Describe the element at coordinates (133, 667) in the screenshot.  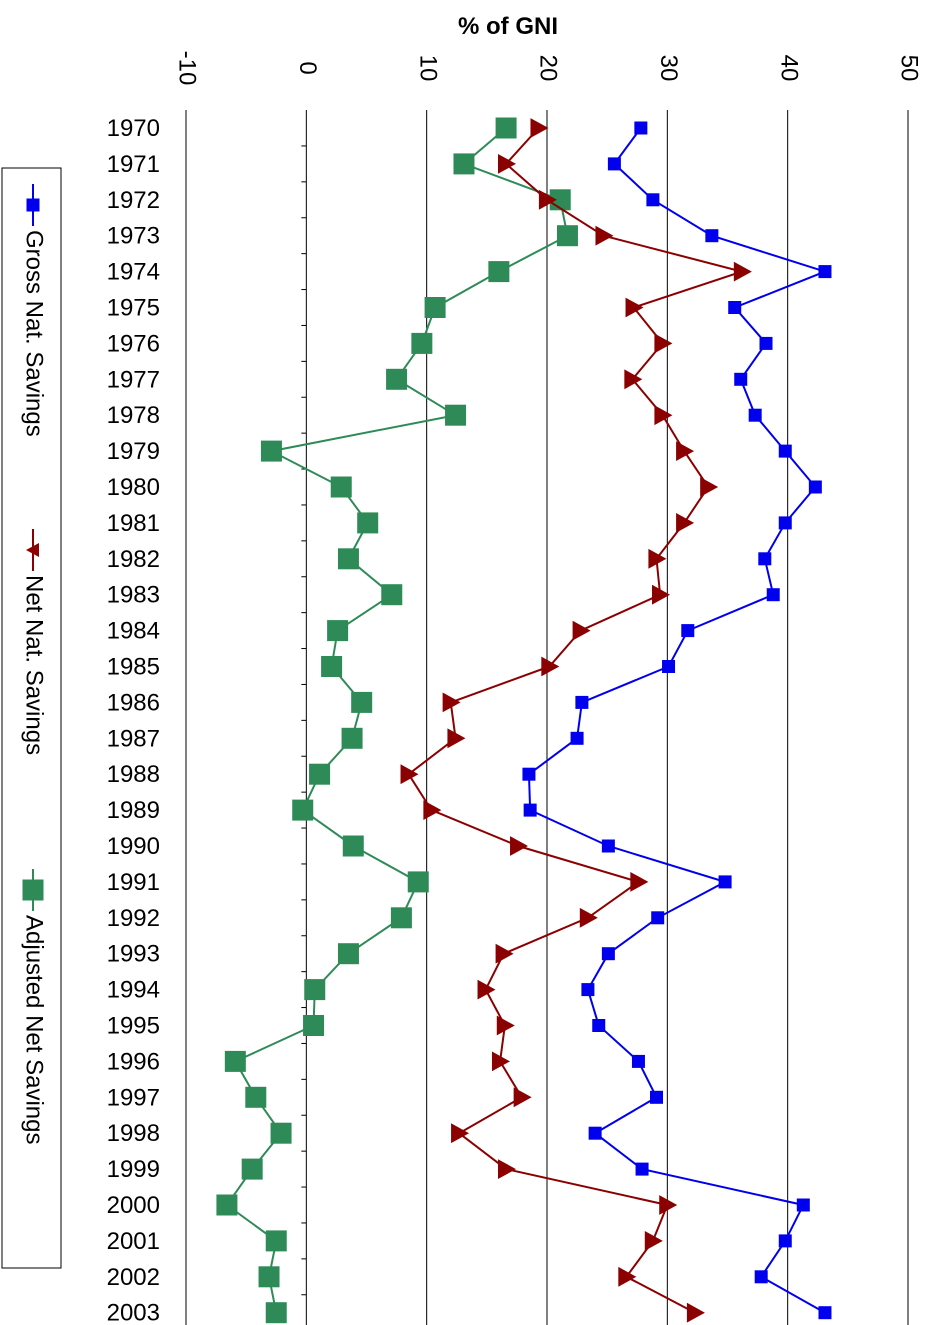
I see `category-tick-label: 1985` at that location.